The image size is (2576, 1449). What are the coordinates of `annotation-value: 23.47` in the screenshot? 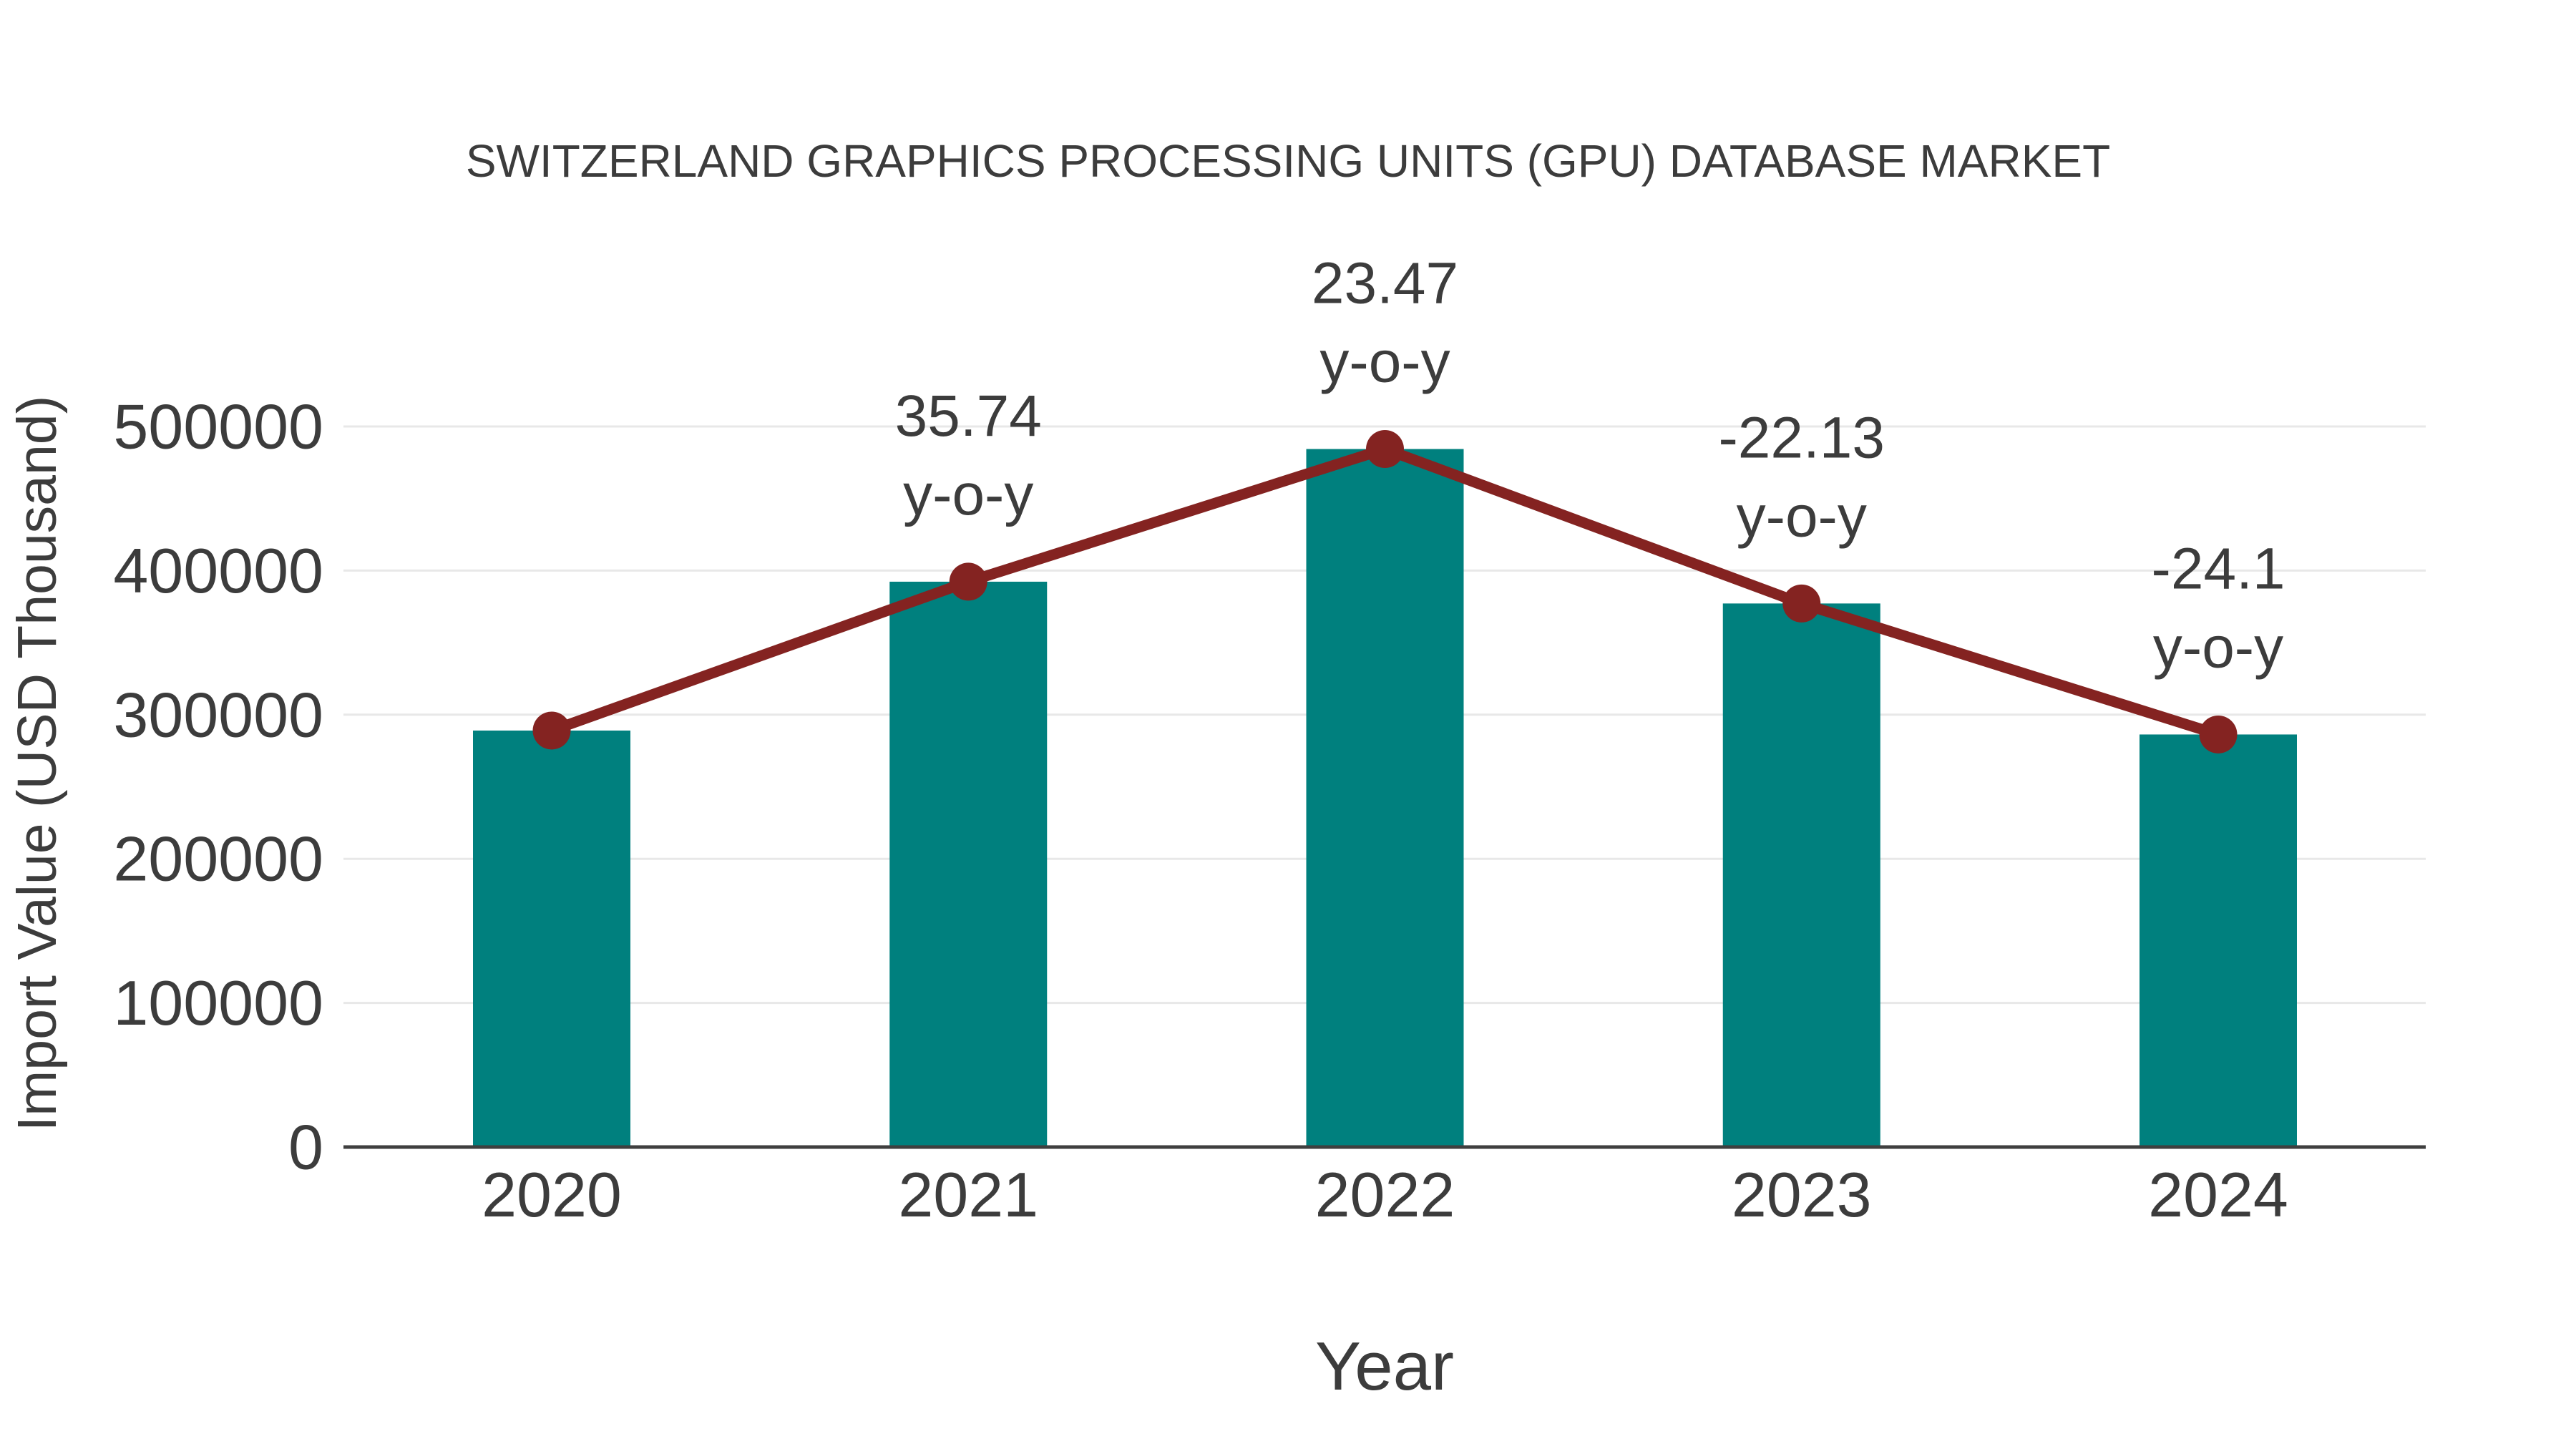 It's located at (1385, 283).